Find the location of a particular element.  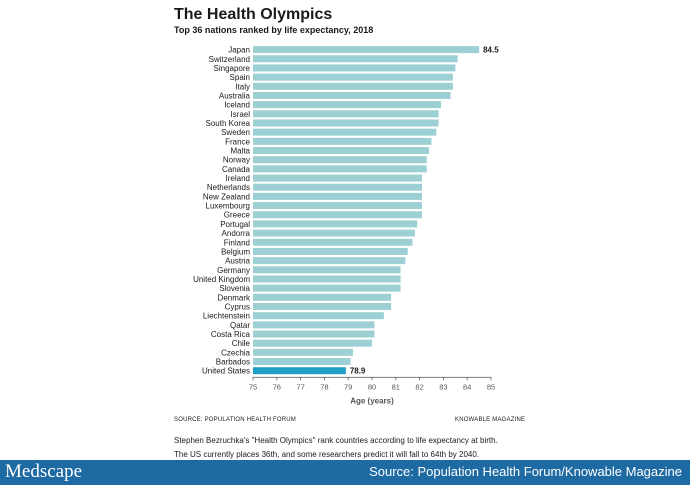

category-label: Belgium is located at coordinates (235, 251).